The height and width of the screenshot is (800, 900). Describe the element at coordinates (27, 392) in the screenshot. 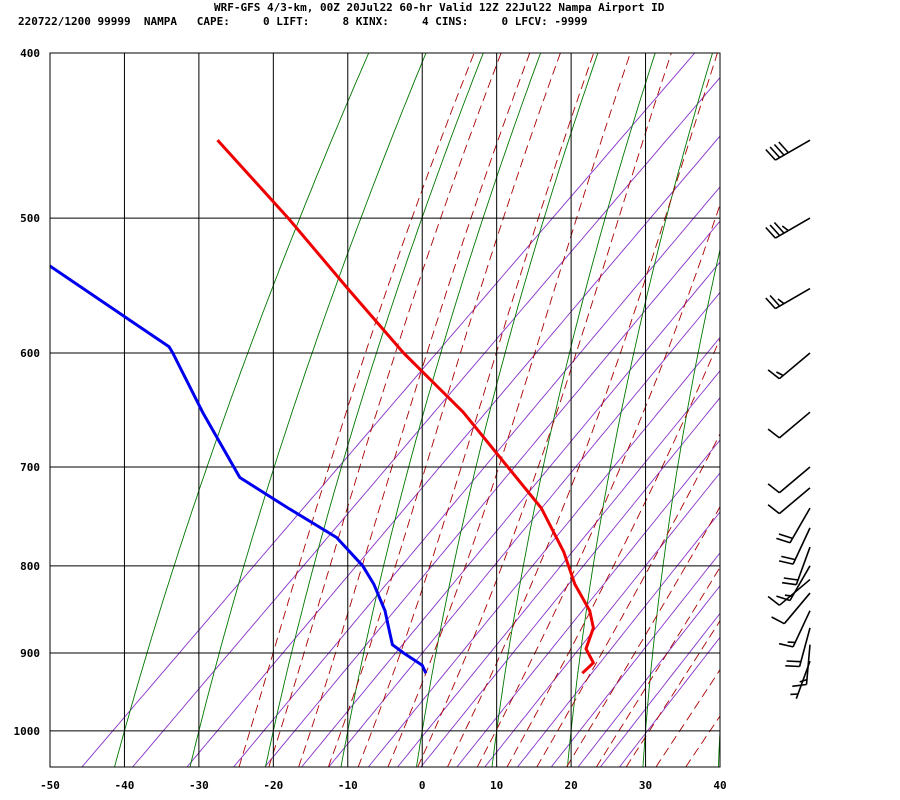

I see `pressure-axis: 400 500 600 700 800 900 1000` at that location.